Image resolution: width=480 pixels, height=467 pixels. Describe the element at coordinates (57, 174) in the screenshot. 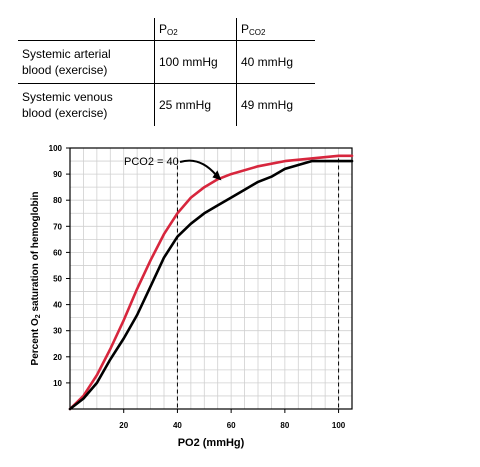

I see `y-tick-label: 90` at that location.